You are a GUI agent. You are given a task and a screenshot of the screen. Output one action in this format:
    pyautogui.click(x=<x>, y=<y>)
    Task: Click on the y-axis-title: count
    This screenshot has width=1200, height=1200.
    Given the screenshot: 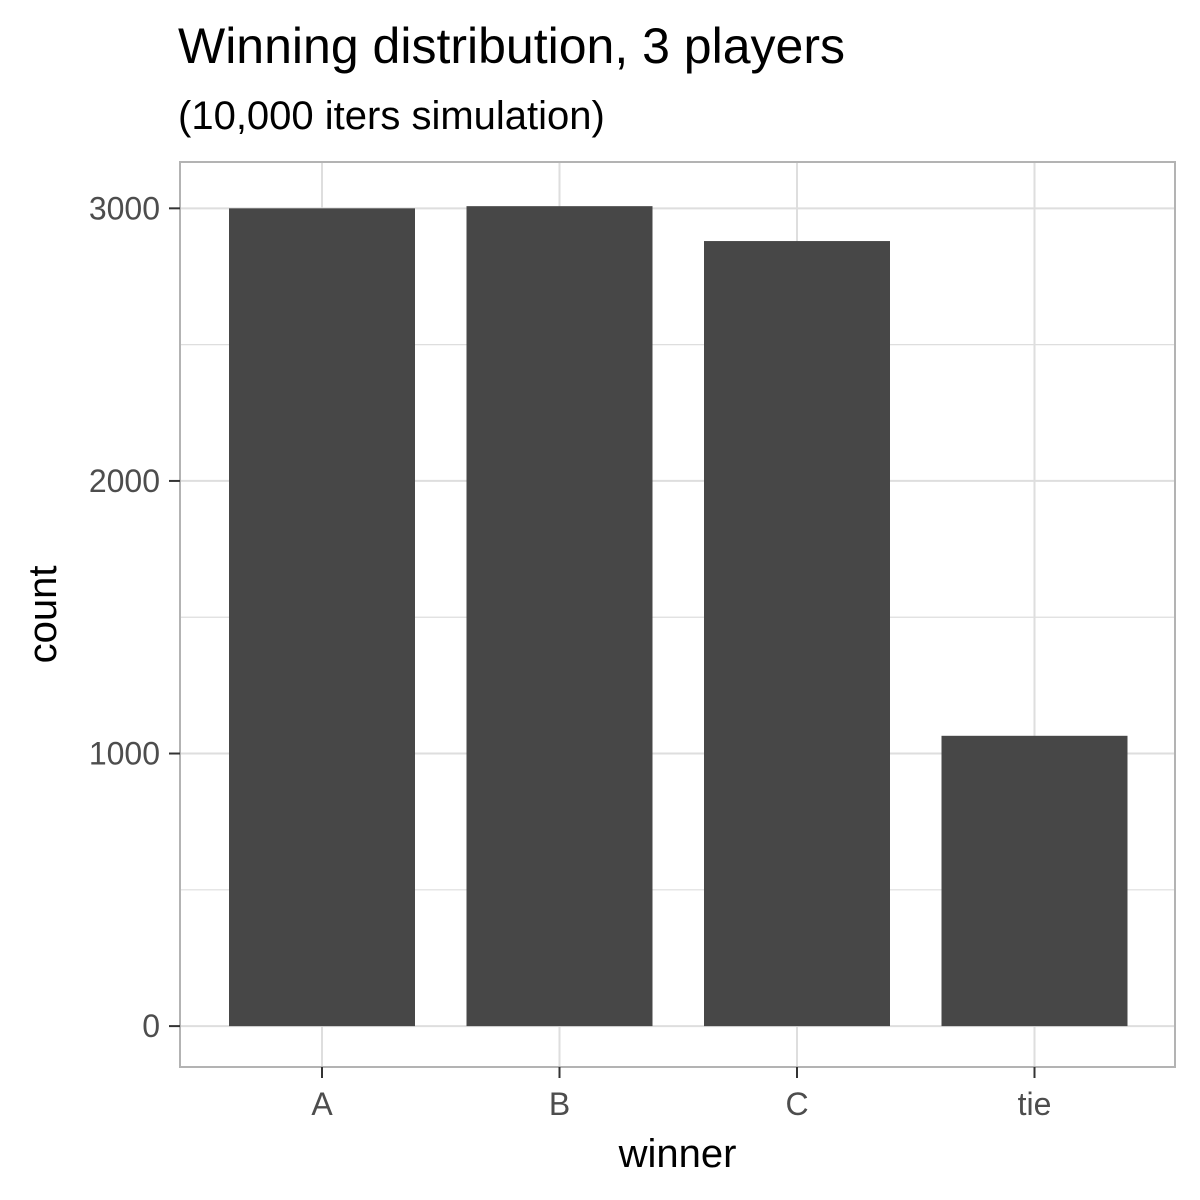 What is the action you would take?
    pyautogui.click(x=43, y=615)
    